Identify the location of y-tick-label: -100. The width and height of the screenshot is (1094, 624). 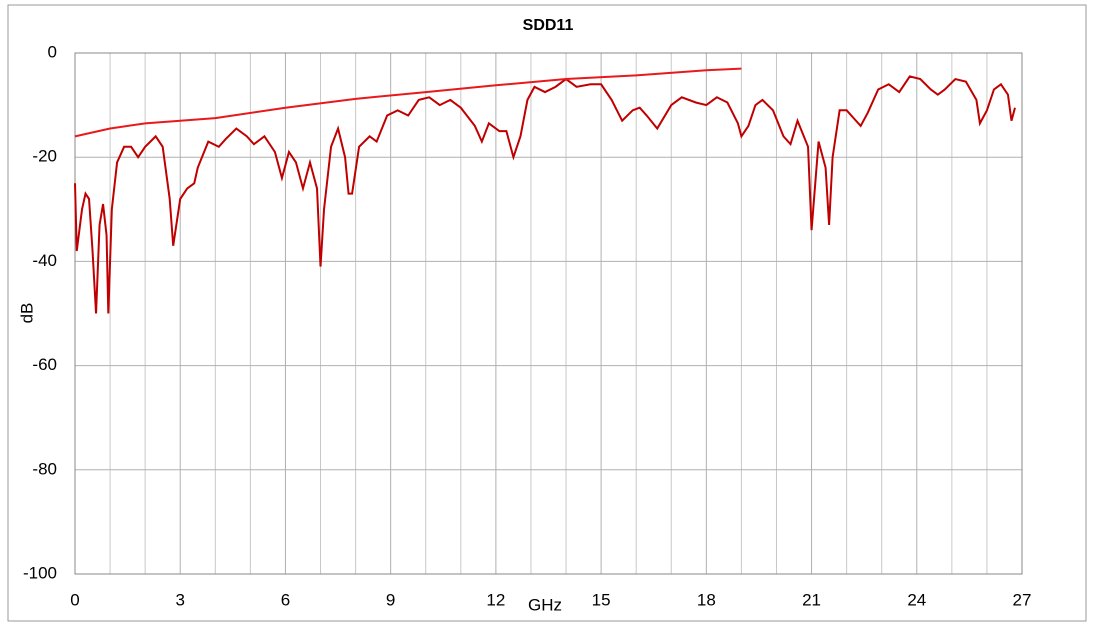
(40, 572).